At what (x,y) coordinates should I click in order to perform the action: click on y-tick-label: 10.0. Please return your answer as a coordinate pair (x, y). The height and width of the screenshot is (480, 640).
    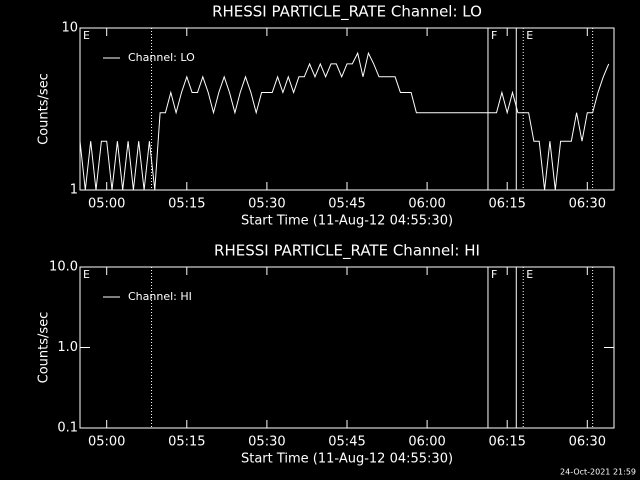
    Looking at the image, I should click on (63, 267).